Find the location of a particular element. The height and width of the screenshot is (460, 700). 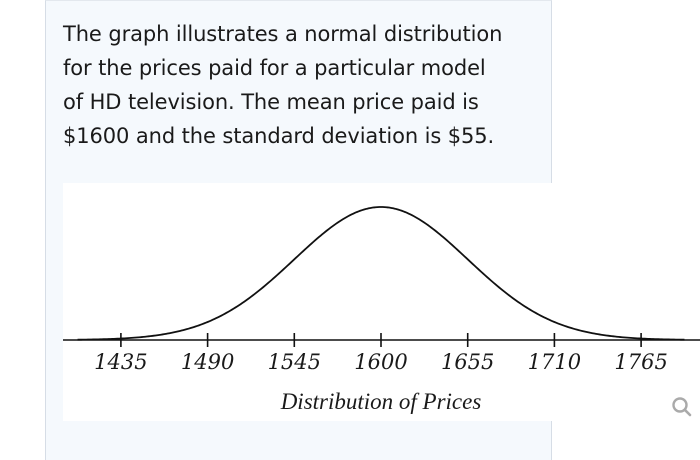

question-line: $1600 and the standard deviation is $55. is located at coordinates (279, 136).